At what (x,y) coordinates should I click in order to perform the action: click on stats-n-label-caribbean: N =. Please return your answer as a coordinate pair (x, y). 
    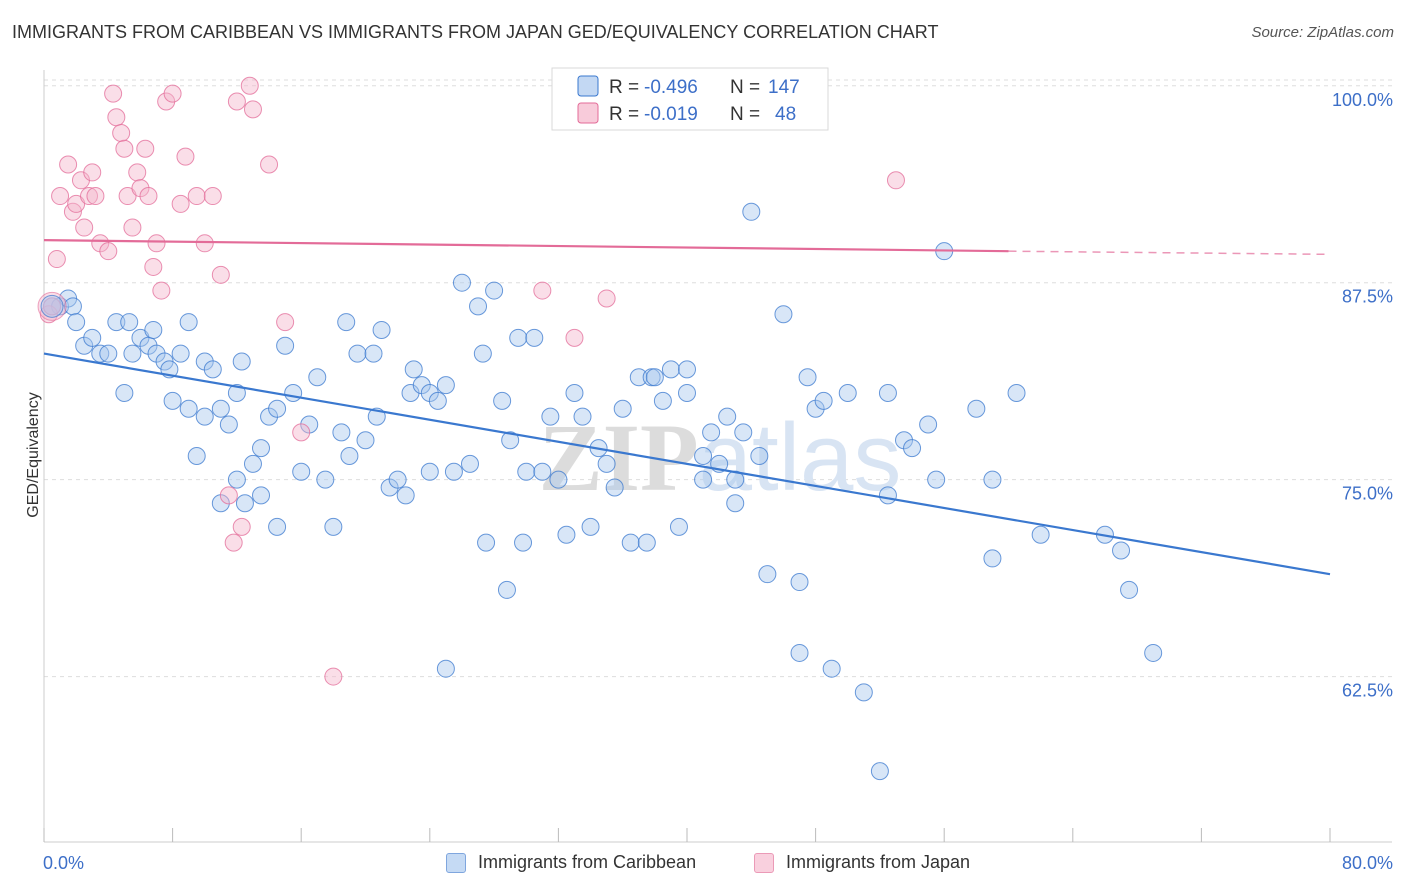
    Looking at the image, I should click on (745, 87).